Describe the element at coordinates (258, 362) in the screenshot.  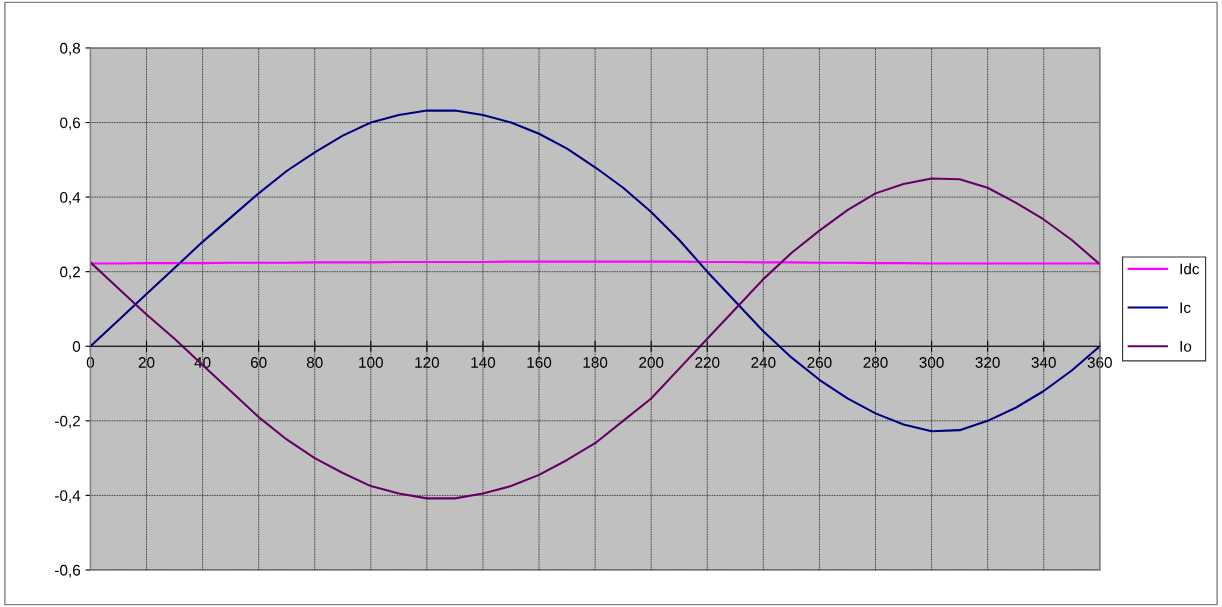
I see `x-tick-label: 60` at that location.